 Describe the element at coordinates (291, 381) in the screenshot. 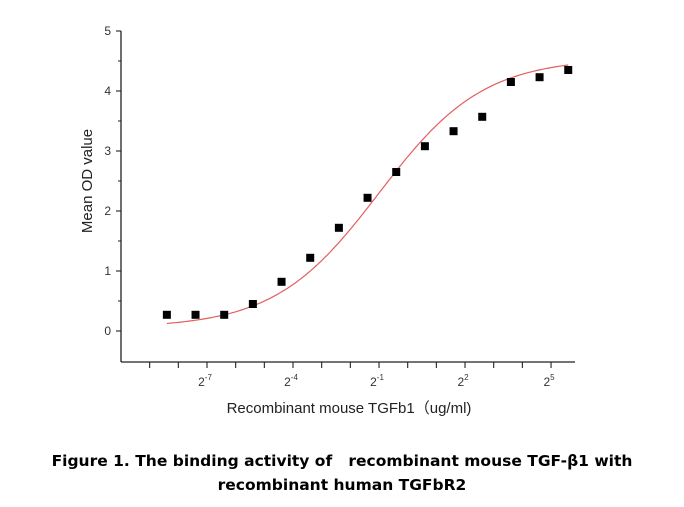

I see `x-tick-label: 2-4` at that location.